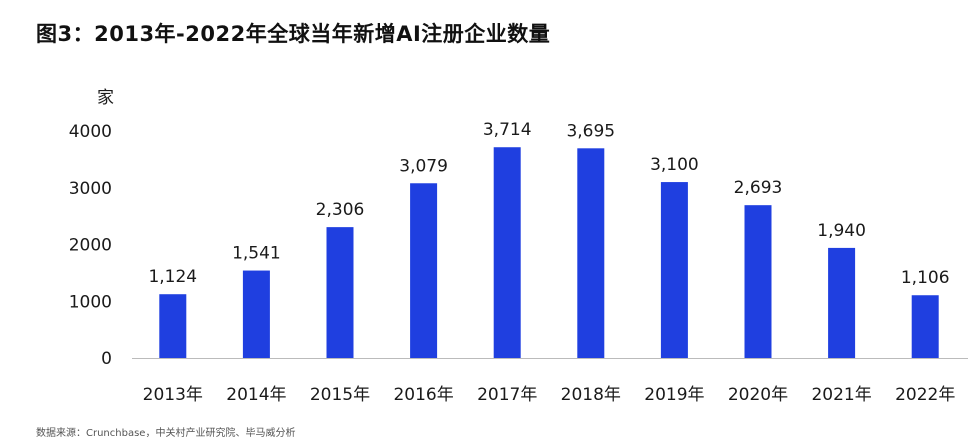  Describe the element at coordinates (173, 395) in the screenshot. I see `x-tick-label-0: 2013年` at that location.